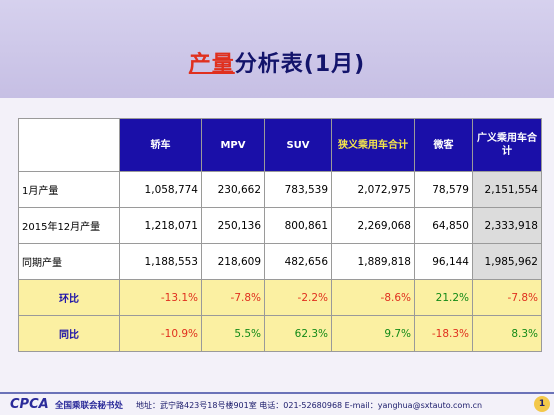  Describe the element at coordinates (277, 393) in the screenshot. I see `footer-divider` at that location.